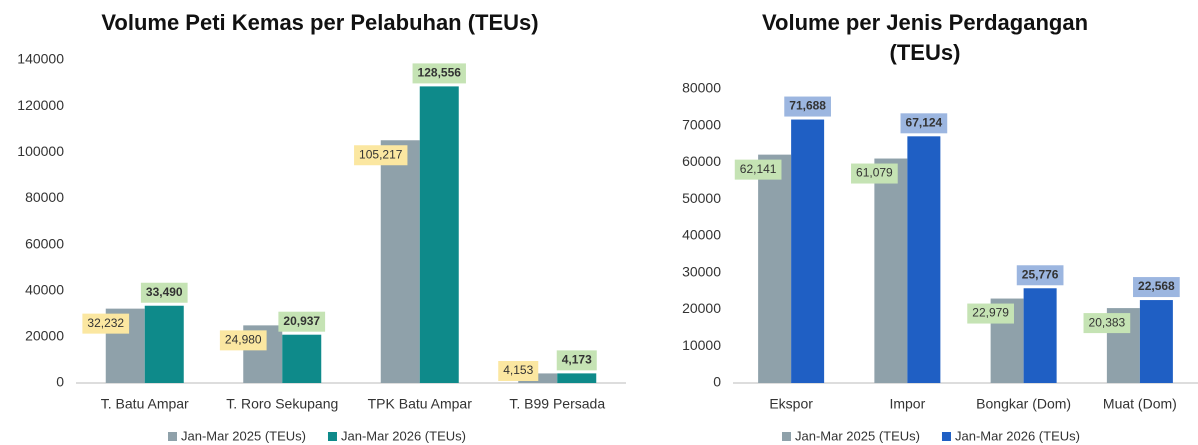  Describe the element at coordinates (420, 404) in the screenshot. I see `x-tick-label: TPK Batu Ampar` at that location.